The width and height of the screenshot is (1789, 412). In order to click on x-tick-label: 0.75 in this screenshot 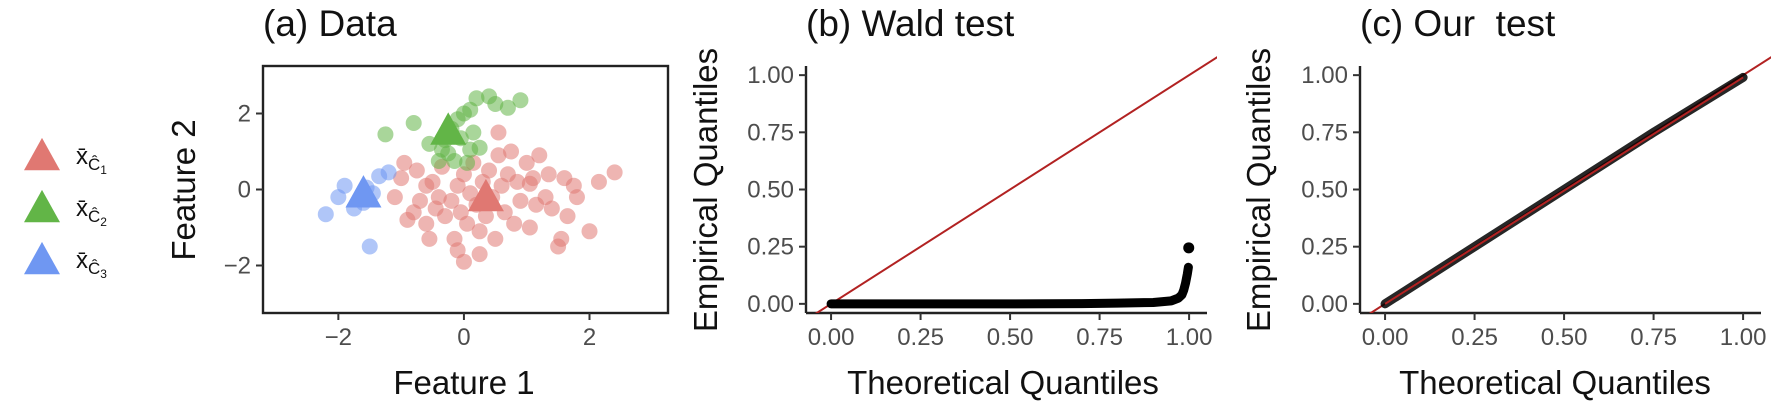, I will do `click(1099, 337)`.